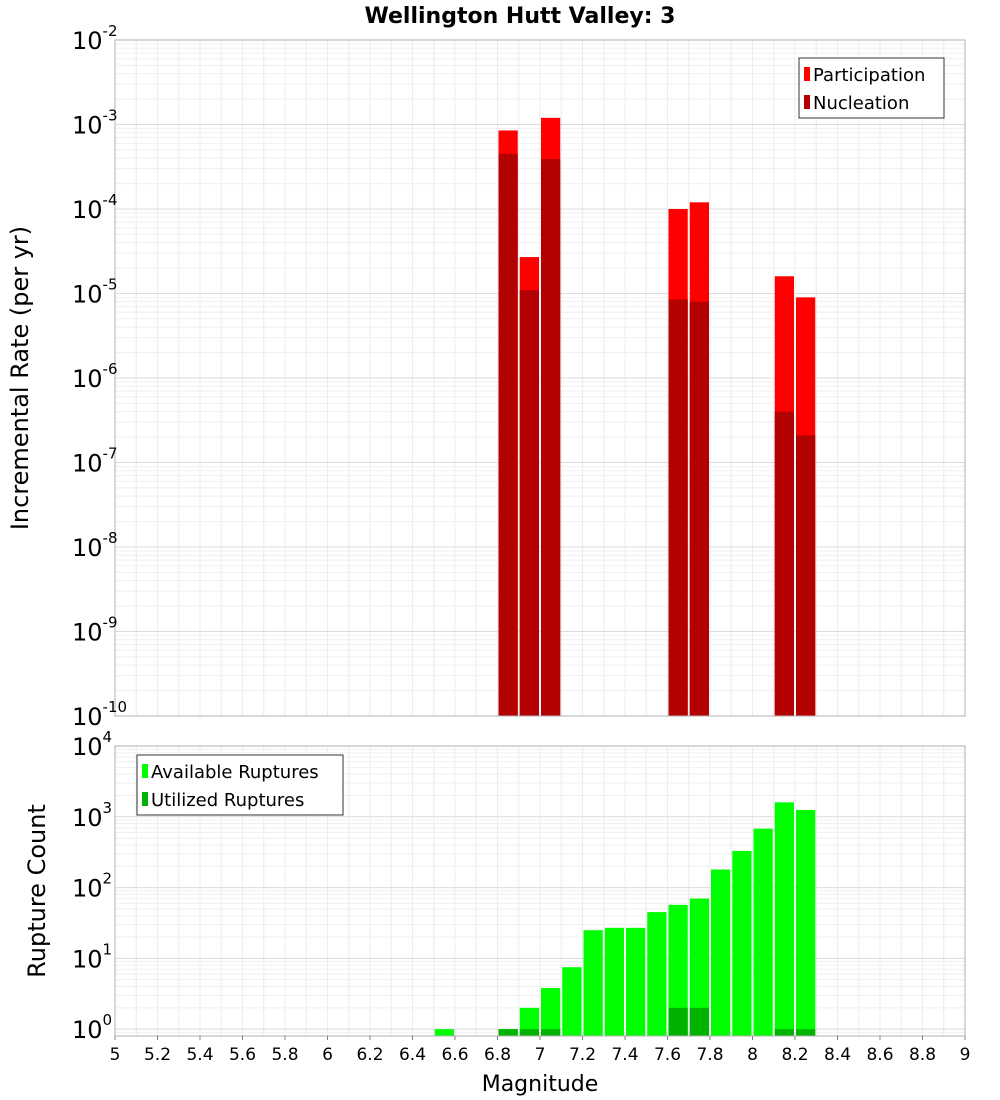  Describe the element at coordinates (369, 1055) in the screenshot. I see `chart2-xtick-label: 6.2` at that location.